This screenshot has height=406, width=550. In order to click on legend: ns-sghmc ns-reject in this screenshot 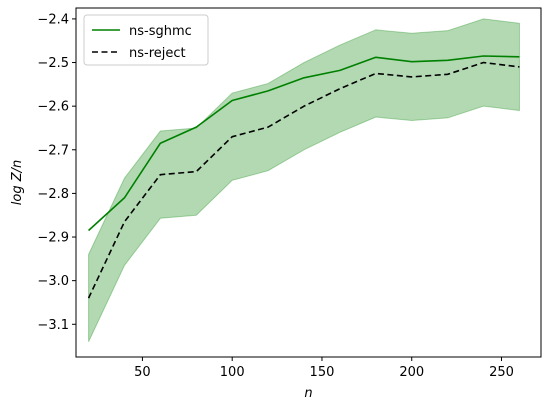, I will do `click(146, 40)`.